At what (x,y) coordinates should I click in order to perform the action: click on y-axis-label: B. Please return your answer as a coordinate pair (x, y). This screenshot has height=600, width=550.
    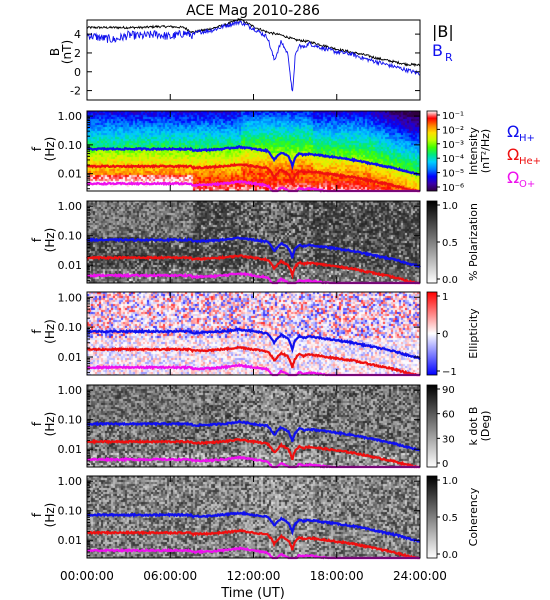
    Looking at the image, I should click on (55, 52).